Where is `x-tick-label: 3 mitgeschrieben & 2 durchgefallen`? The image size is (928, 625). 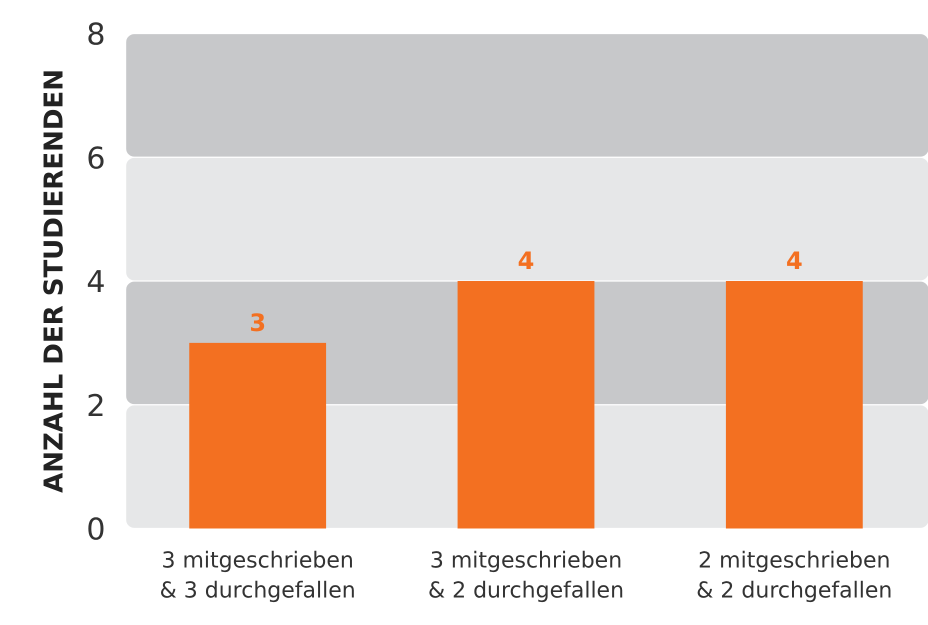 x-tick-label: 3 mitgeschrieben & 2 durchgefallen is located at coordinates (526, 576).